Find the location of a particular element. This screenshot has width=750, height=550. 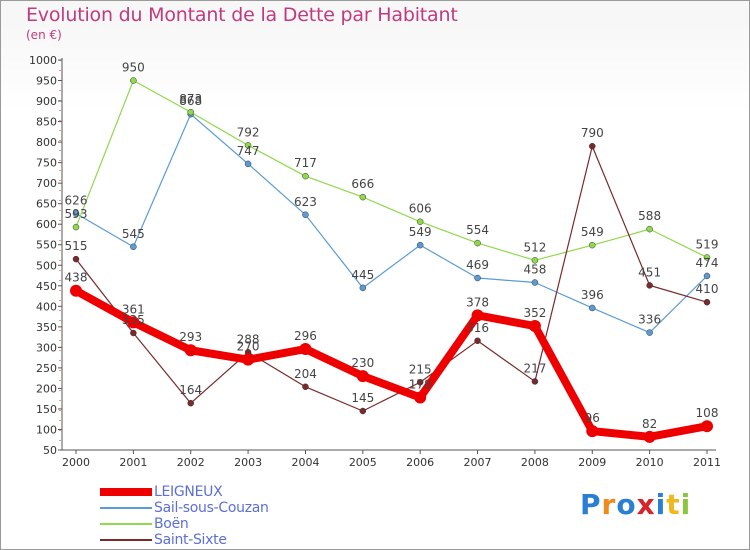

data-label: 519 is located at coordinates (707, 244).